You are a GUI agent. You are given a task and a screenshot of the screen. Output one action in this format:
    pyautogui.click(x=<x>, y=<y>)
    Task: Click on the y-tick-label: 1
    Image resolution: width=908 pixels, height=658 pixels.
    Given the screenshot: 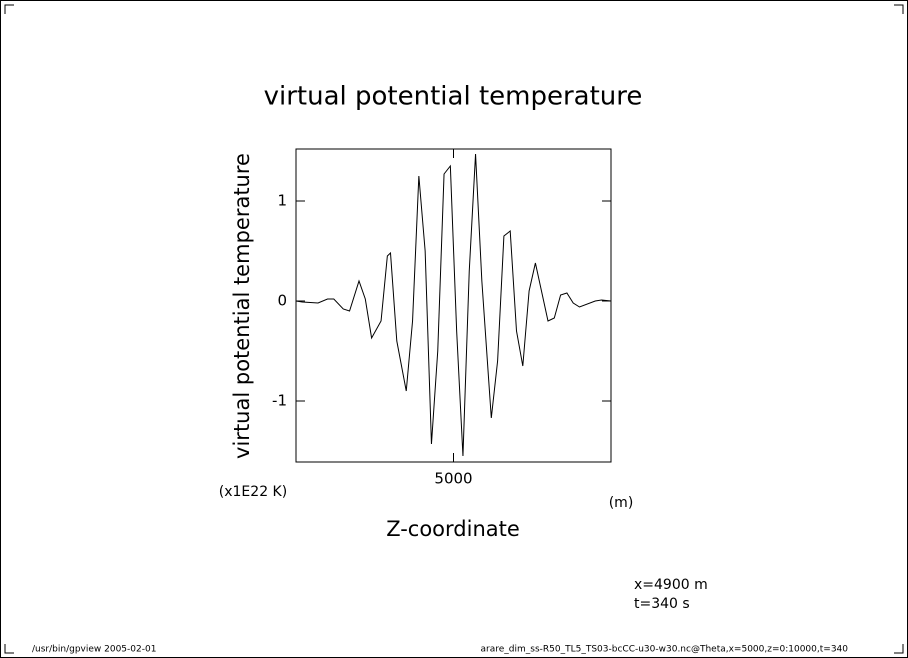 What is the action you would take?
    pyautogui.click(x=282, y=201)
    